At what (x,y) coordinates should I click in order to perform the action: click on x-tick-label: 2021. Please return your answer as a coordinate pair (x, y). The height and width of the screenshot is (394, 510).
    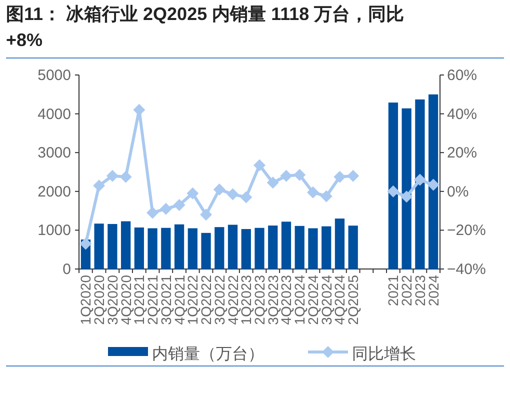
    Looking at the image, I should click on (393, 290).